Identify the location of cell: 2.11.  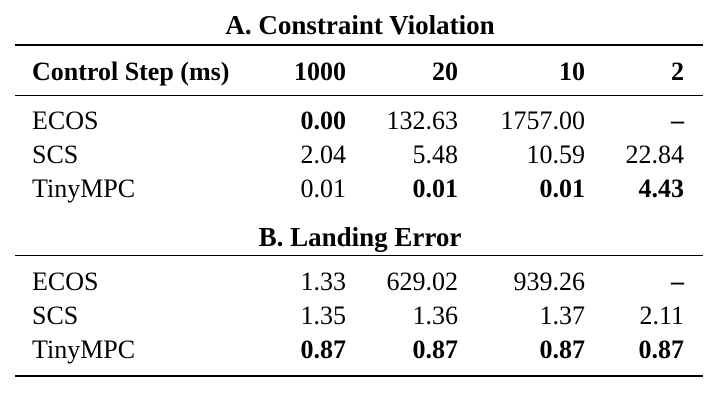
(661, 315).